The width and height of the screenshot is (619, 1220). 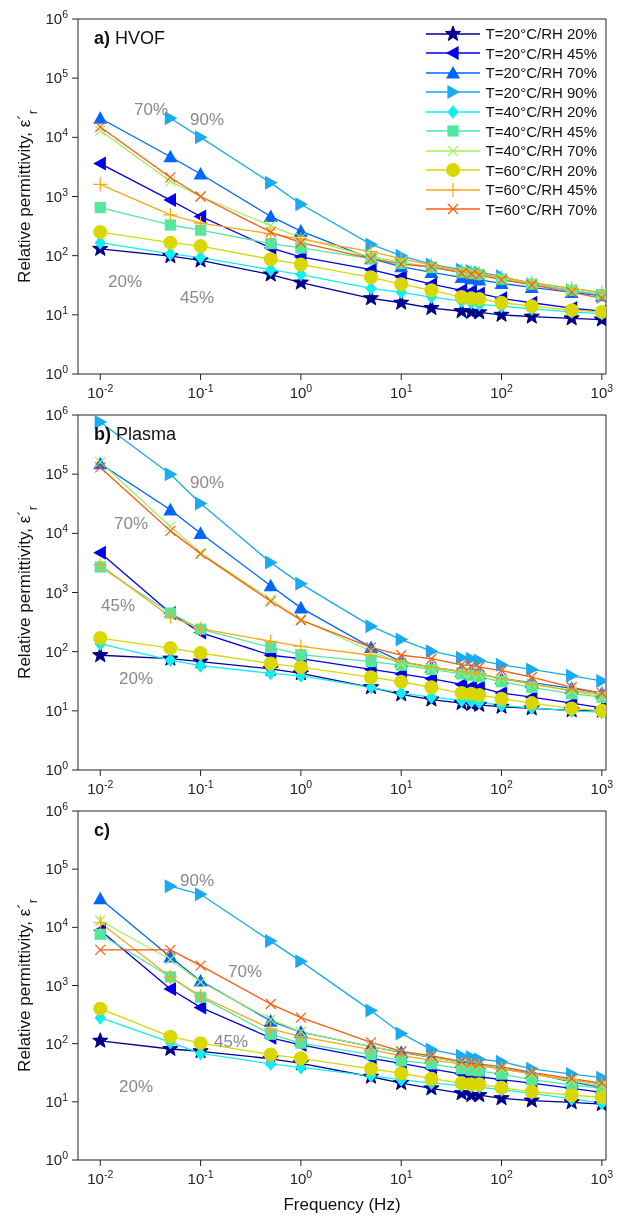 I want to click on legend-label: T=60°C/RH 45%, so click(x=541, y=190).